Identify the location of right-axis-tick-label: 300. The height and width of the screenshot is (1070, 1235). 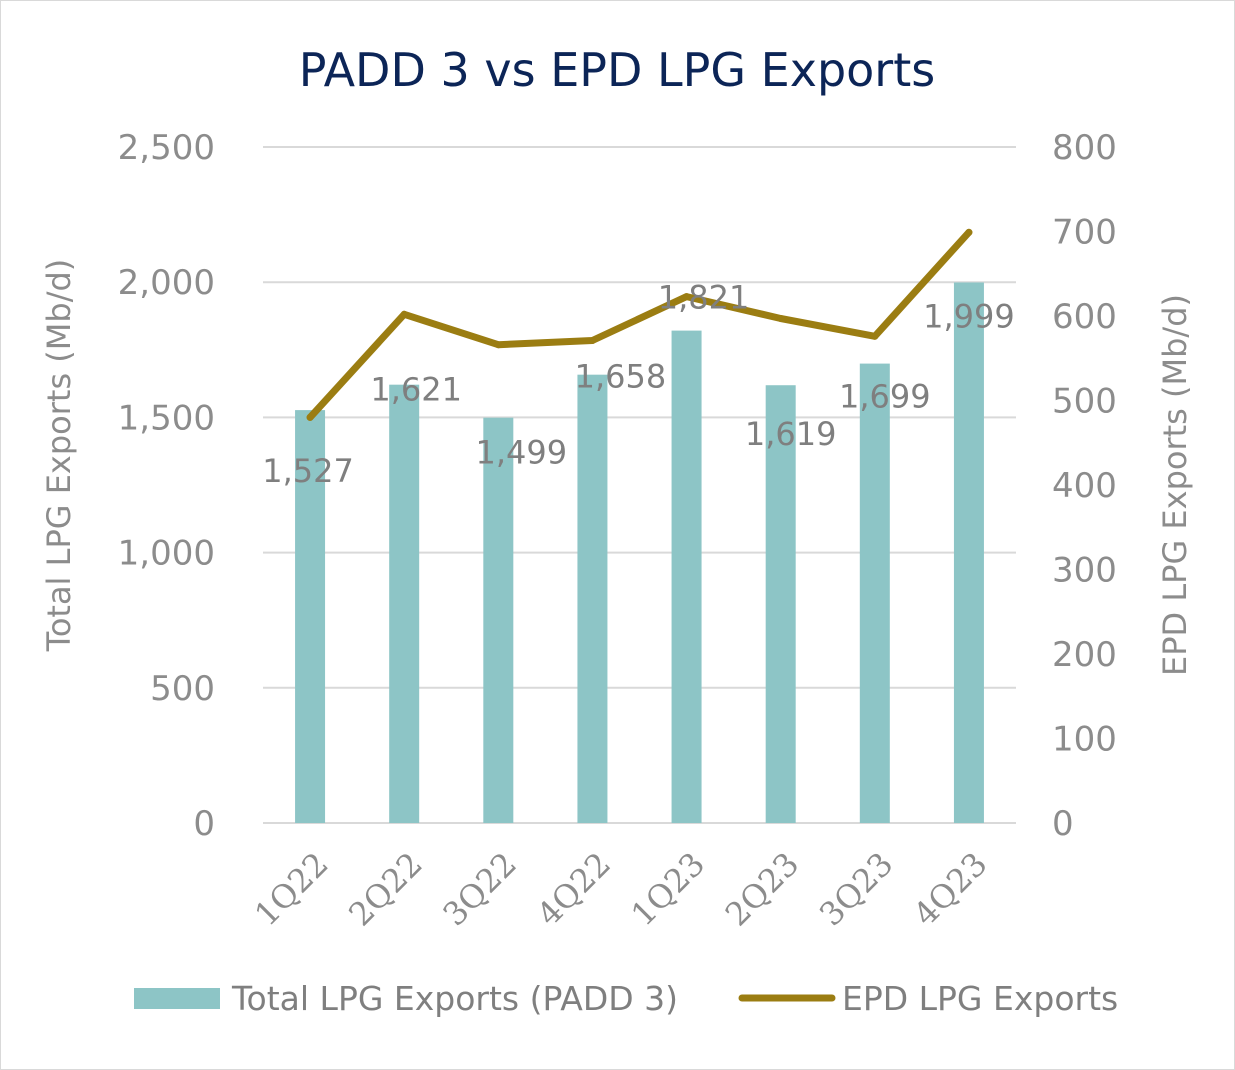
(1084, 571).